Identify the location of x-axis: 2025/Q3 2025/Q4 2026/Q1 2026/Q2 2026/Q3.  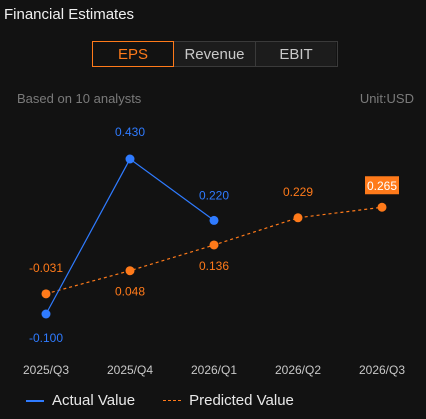
(214, 370).